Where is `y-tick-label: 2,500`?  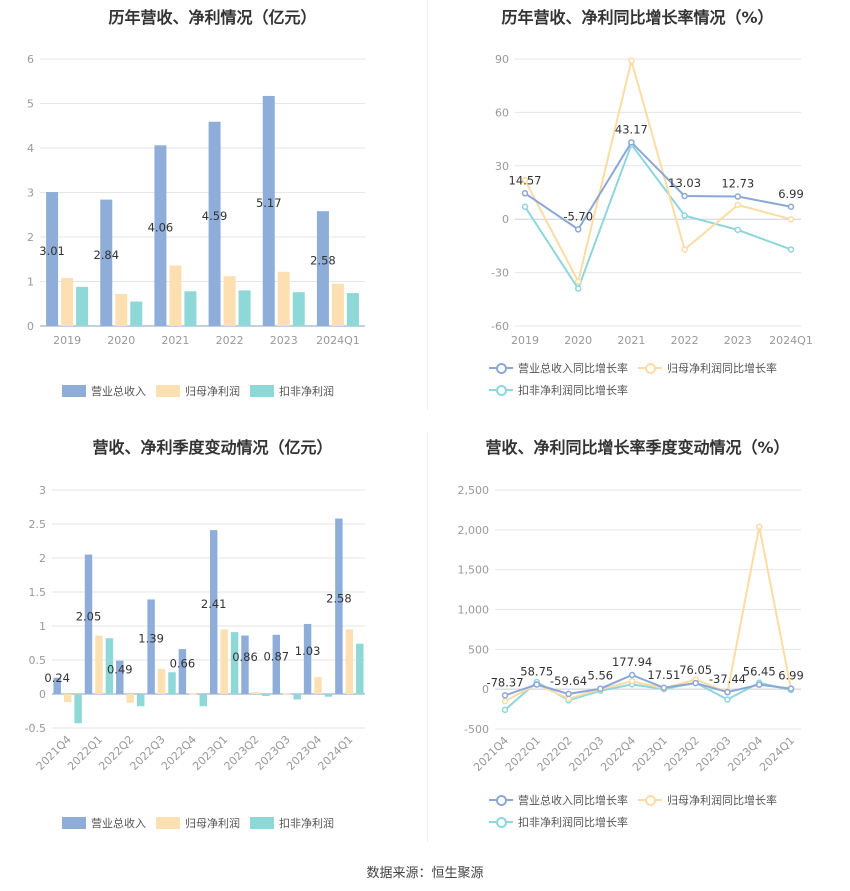
y-tick-label: 2,500 is located at coordinates (474, 490).